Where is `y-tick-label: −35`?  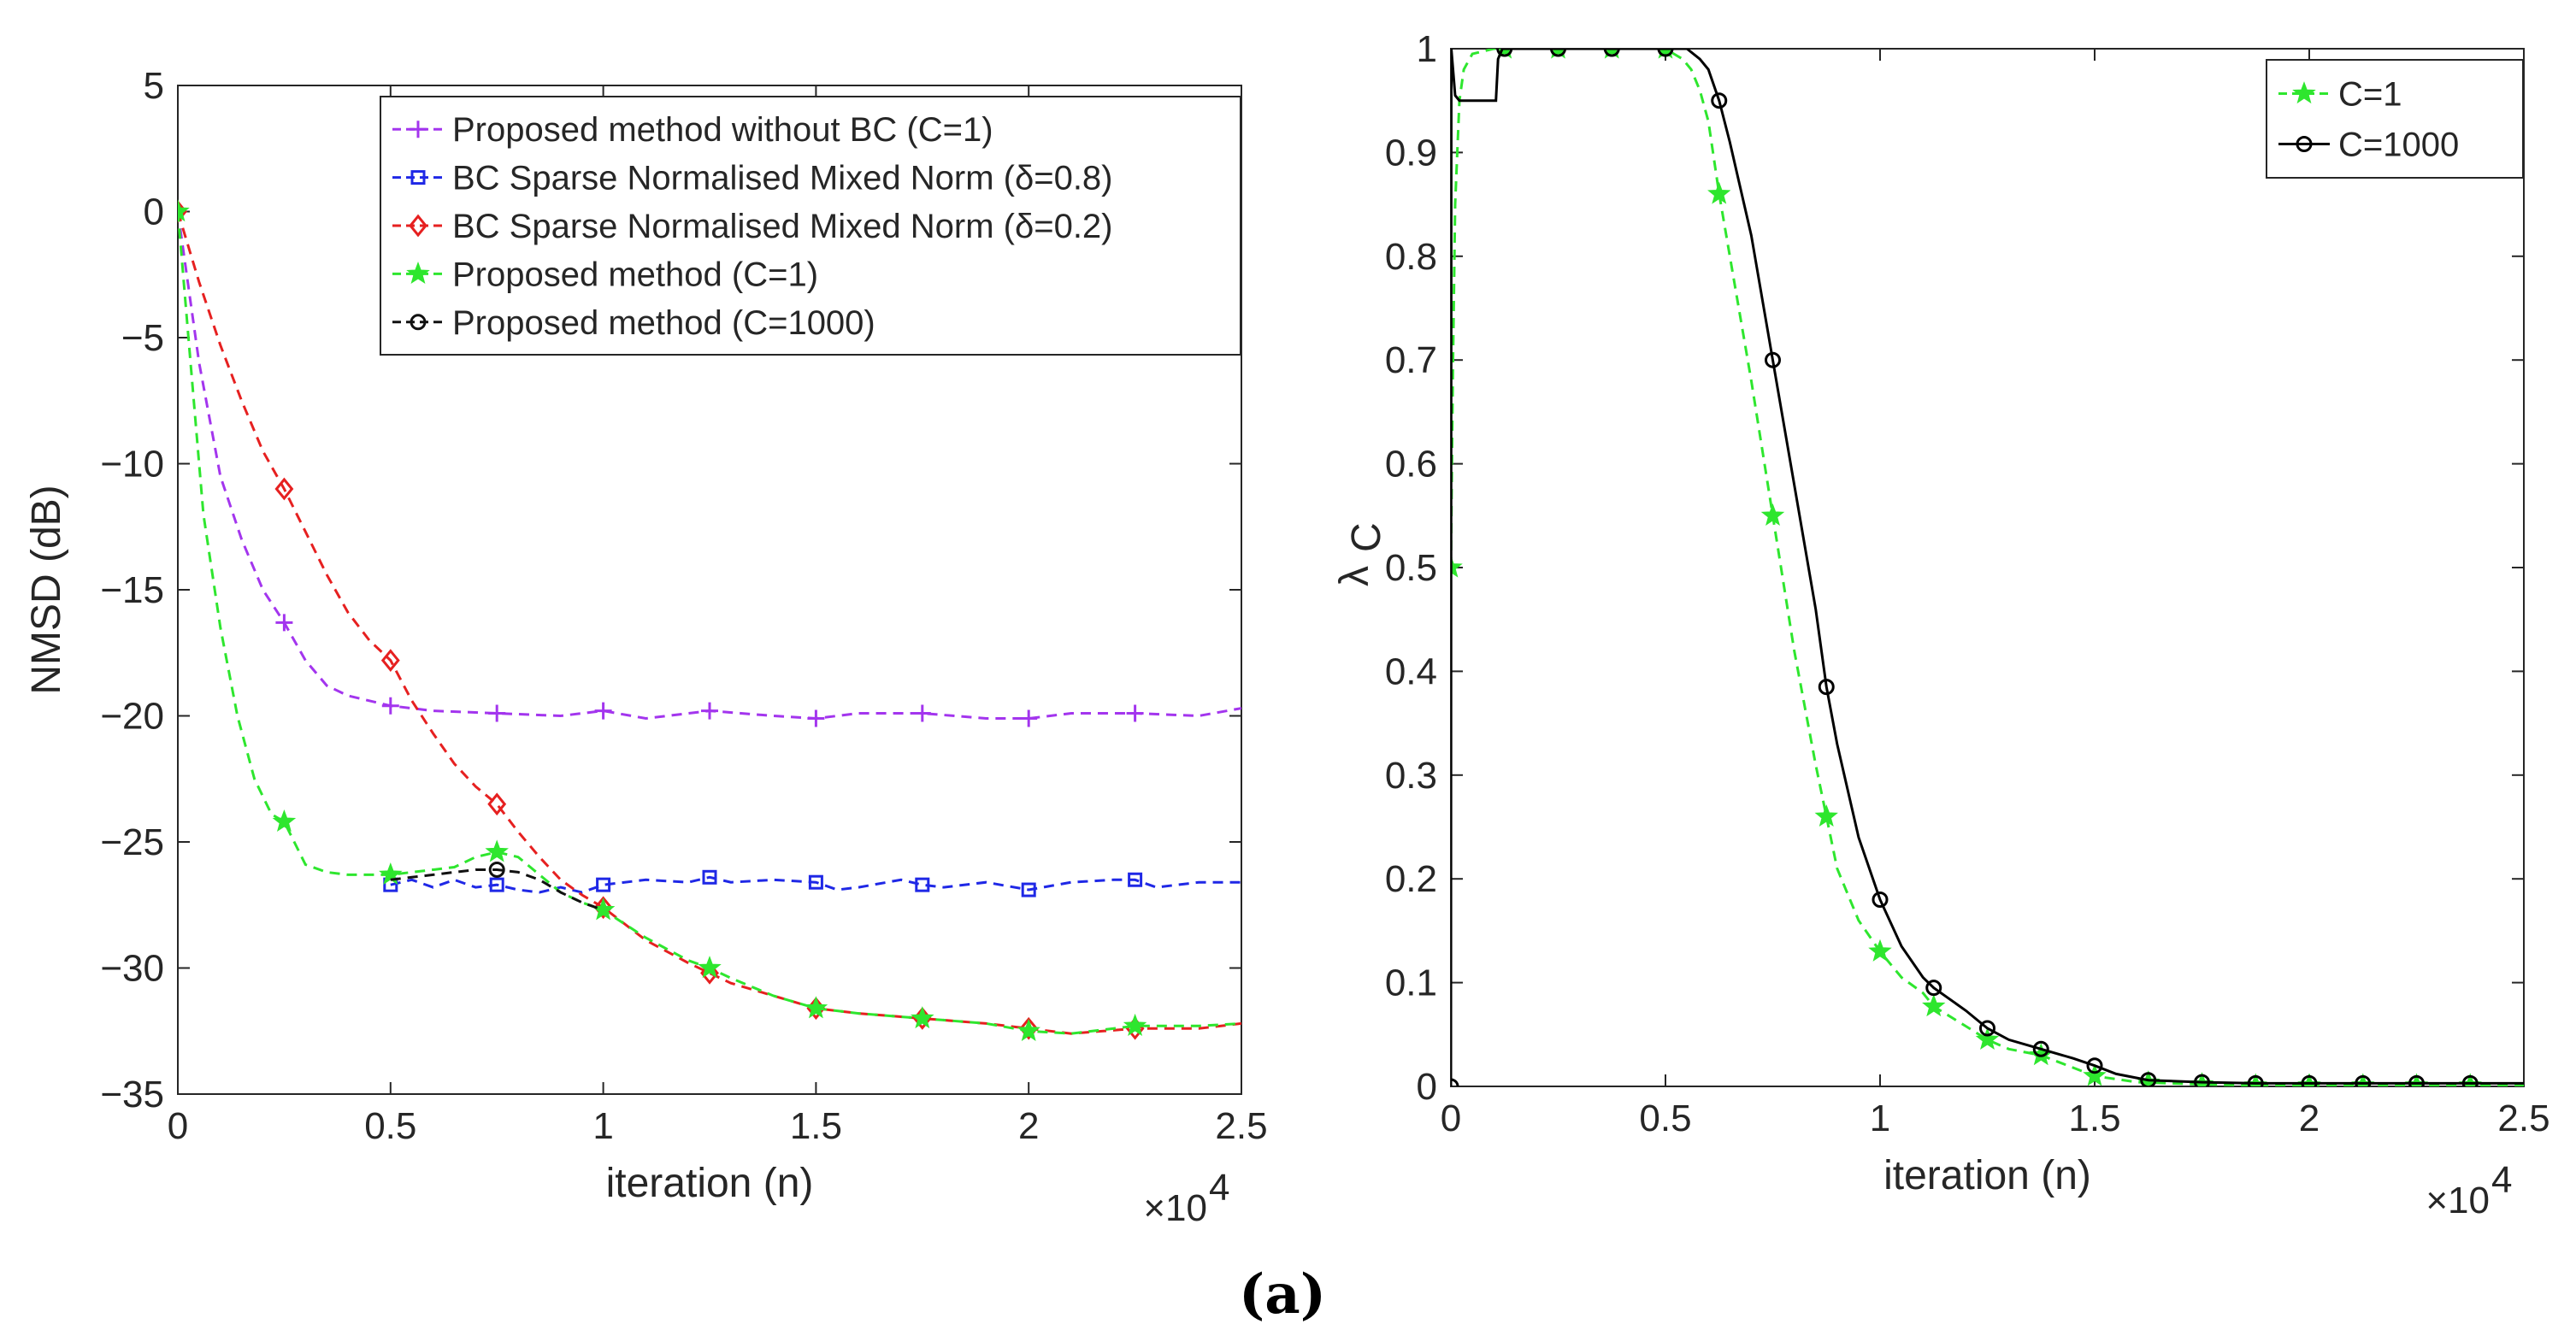
y-tick-label: −35 is located at coordinates (132, 1094).